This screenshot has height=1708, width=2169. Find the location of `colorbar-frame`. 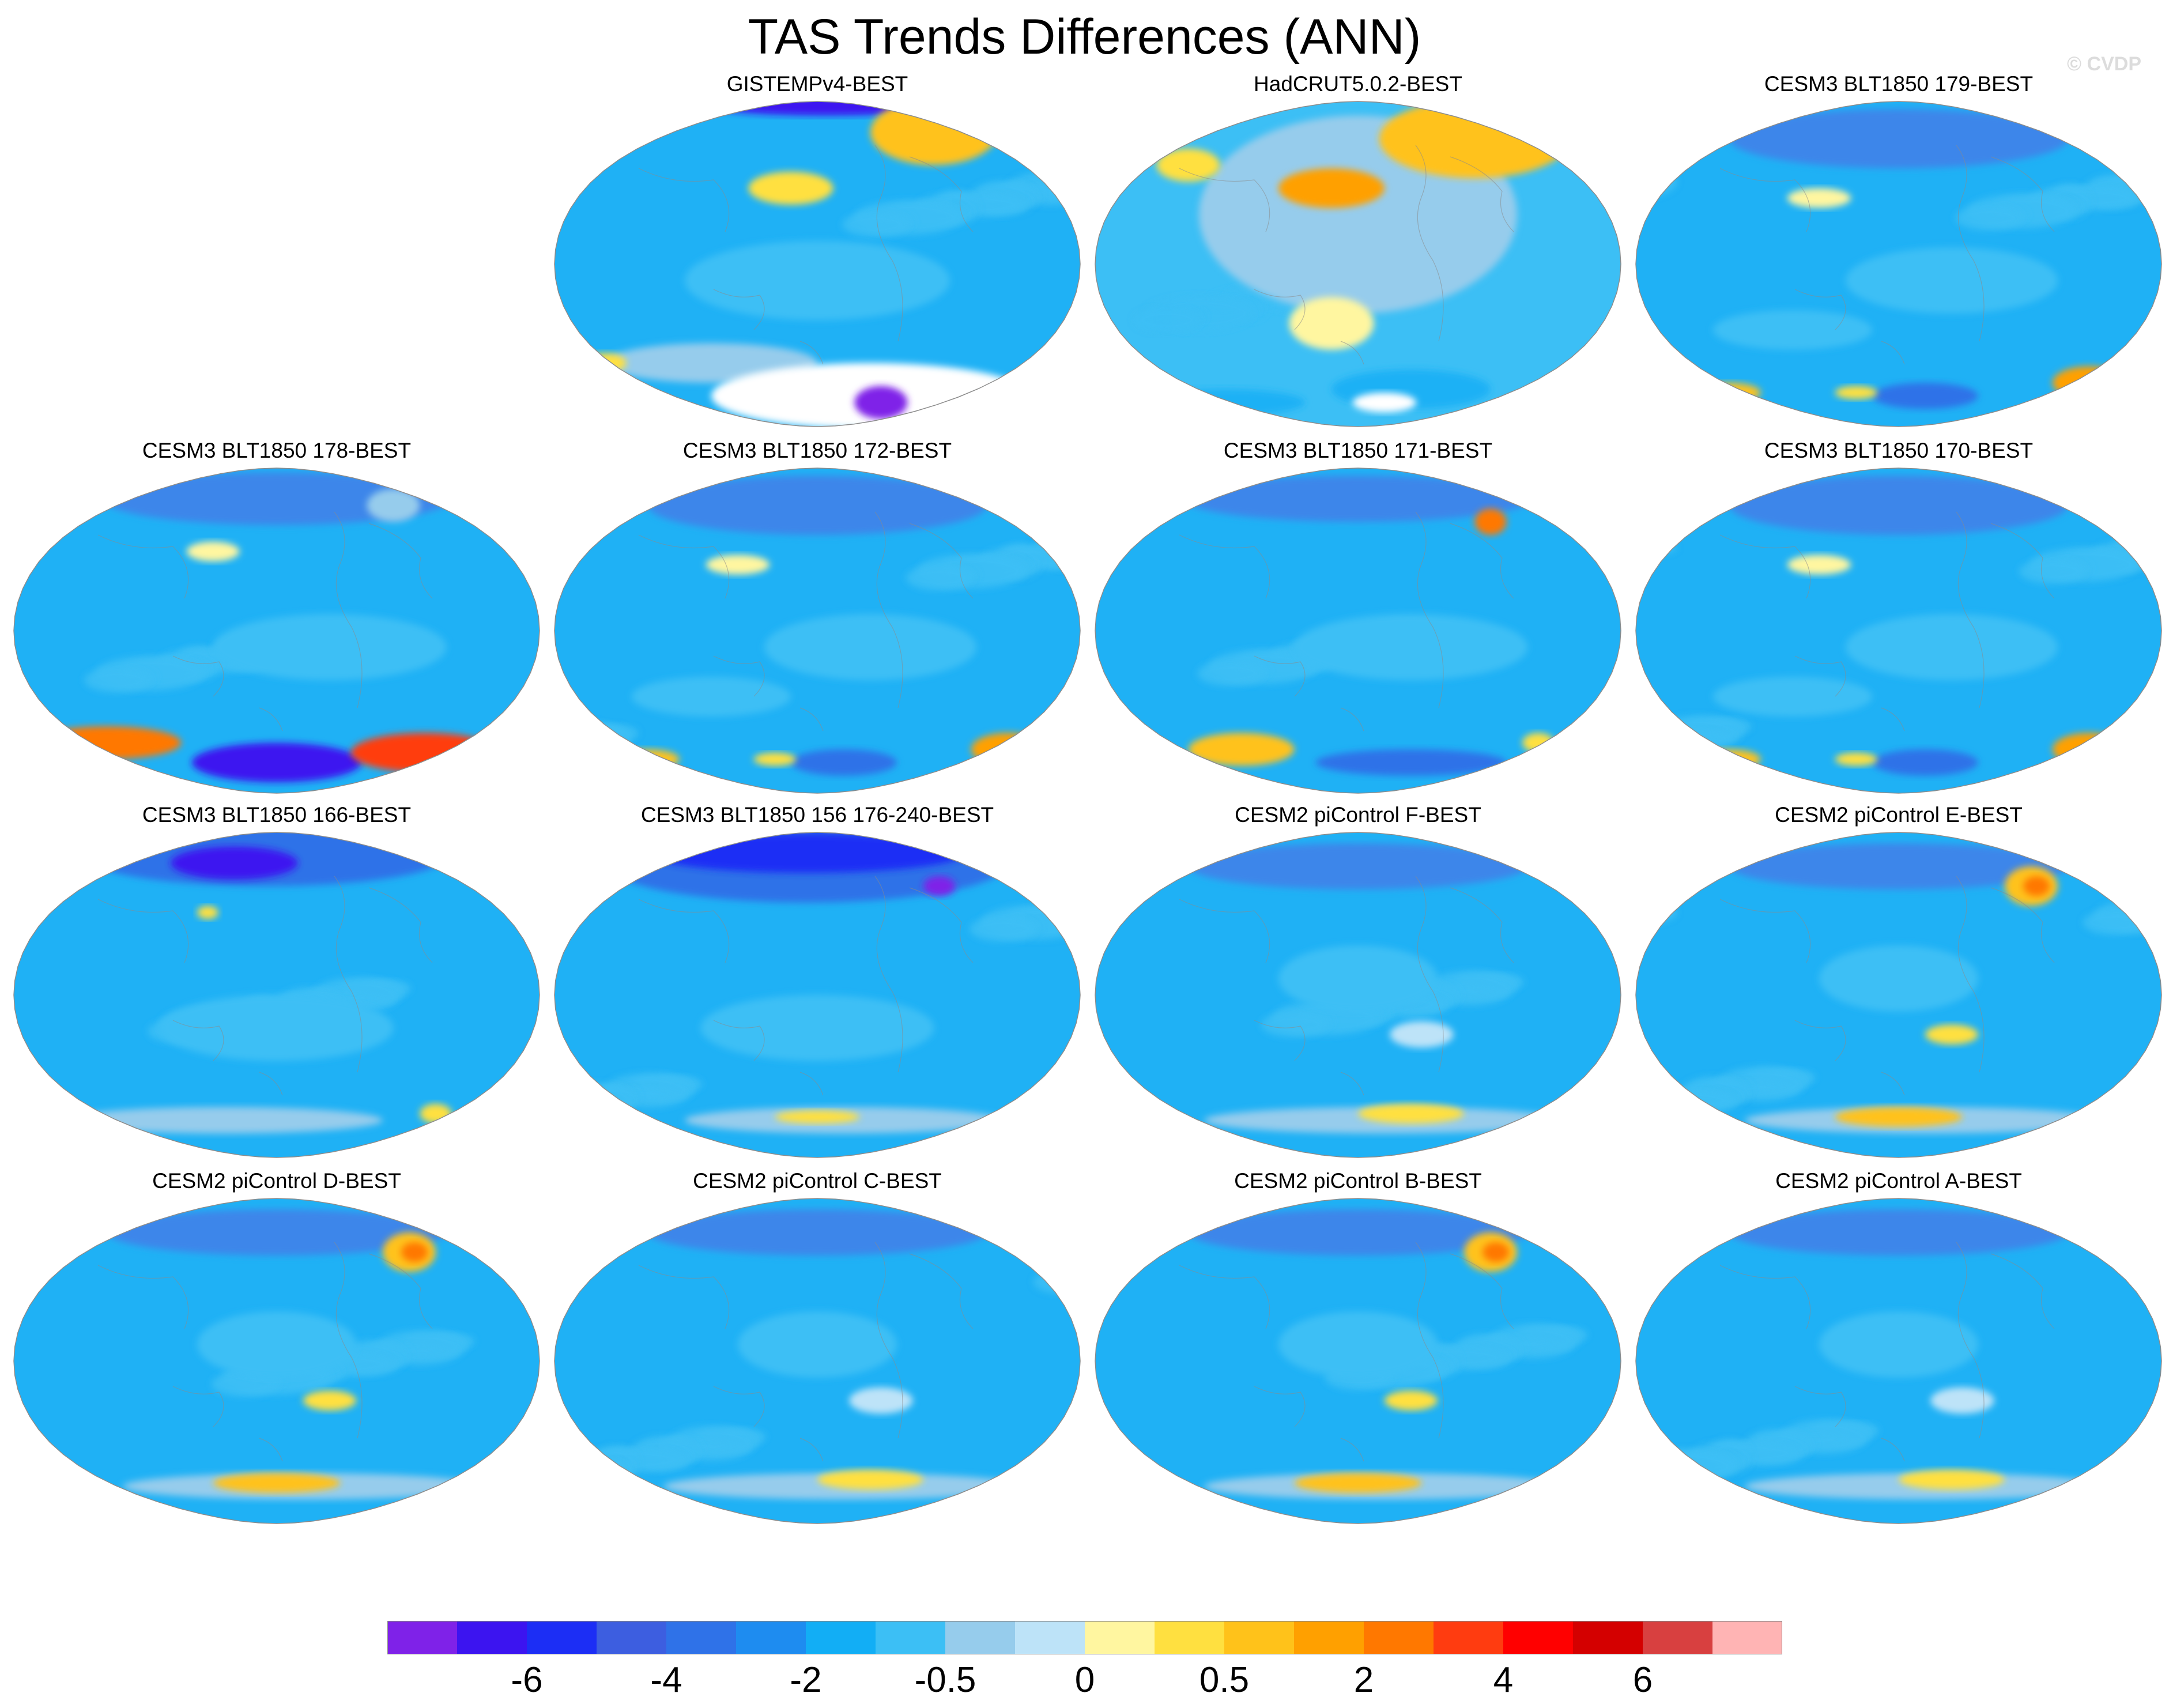

colorbar-frame is located at coordinates (1084, 1638).